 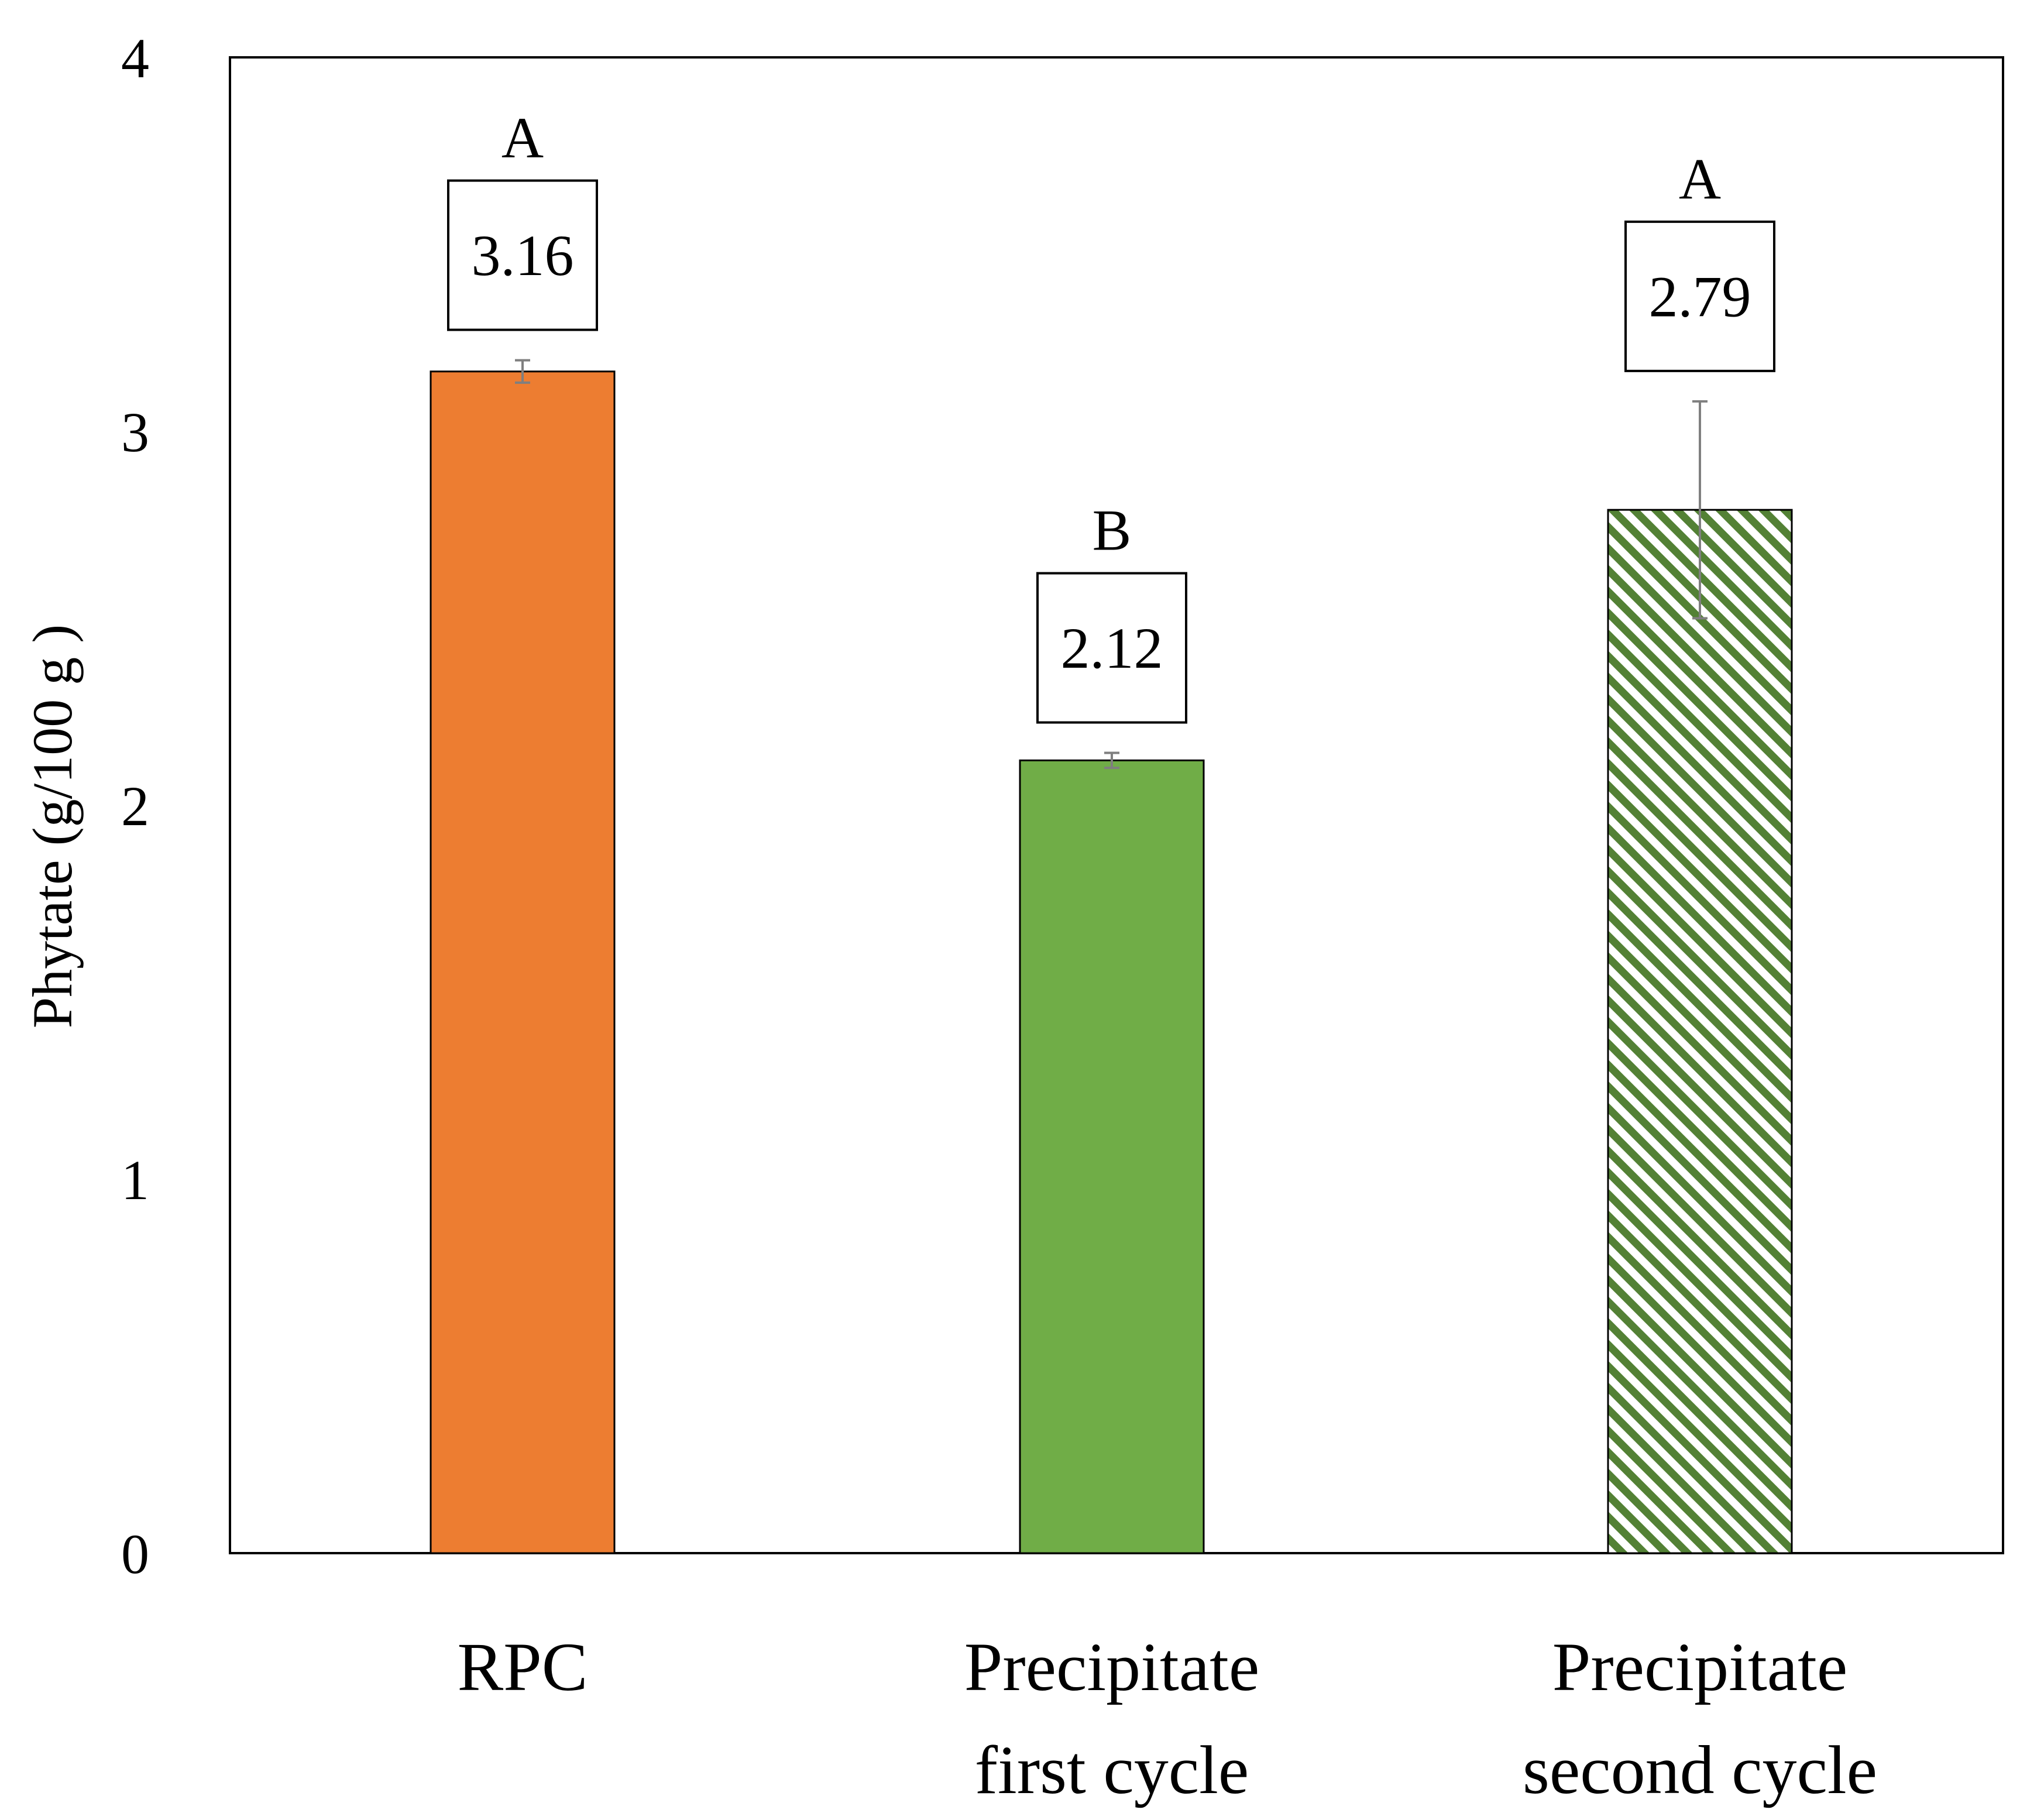 I want to click on value-label-1: 2.12, so click(x=1112, y=648).